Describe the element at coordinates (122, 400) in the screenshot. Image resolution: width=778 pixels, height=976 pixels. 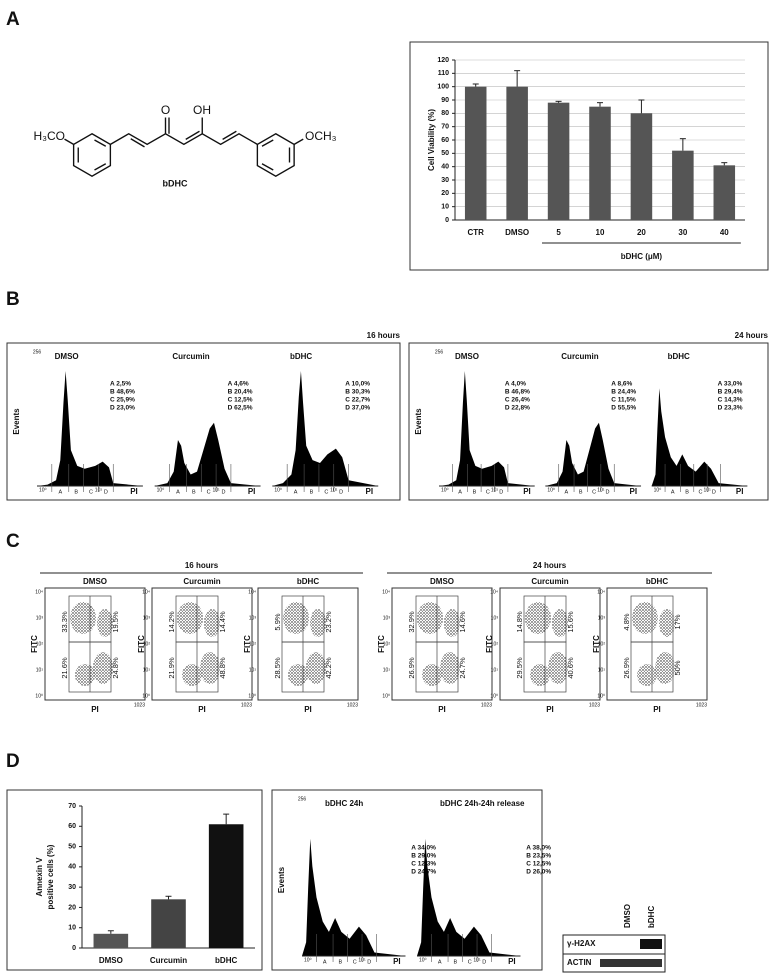
I see `gate-stat: C 25,9%` at that location.